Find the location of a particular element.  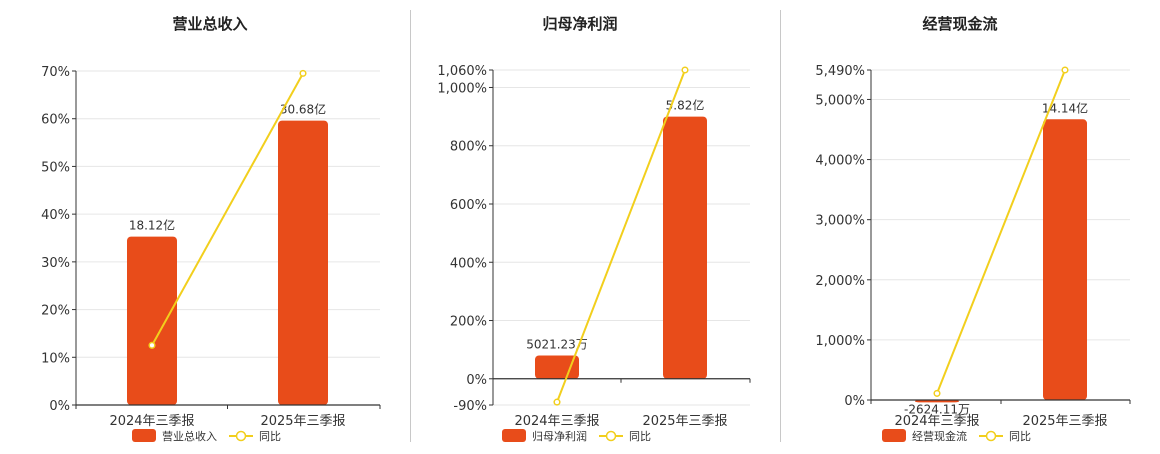

chart-title: 营业总收入 is located at coordinates (209, 24).